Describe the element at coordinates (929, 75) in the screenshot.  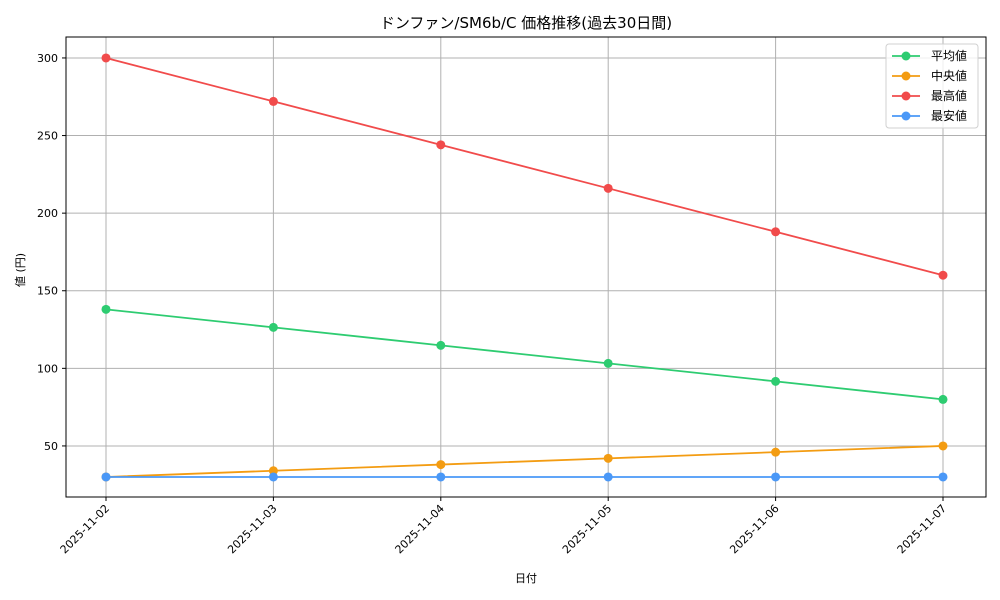
I see `legend-item: 中央値` at that location.